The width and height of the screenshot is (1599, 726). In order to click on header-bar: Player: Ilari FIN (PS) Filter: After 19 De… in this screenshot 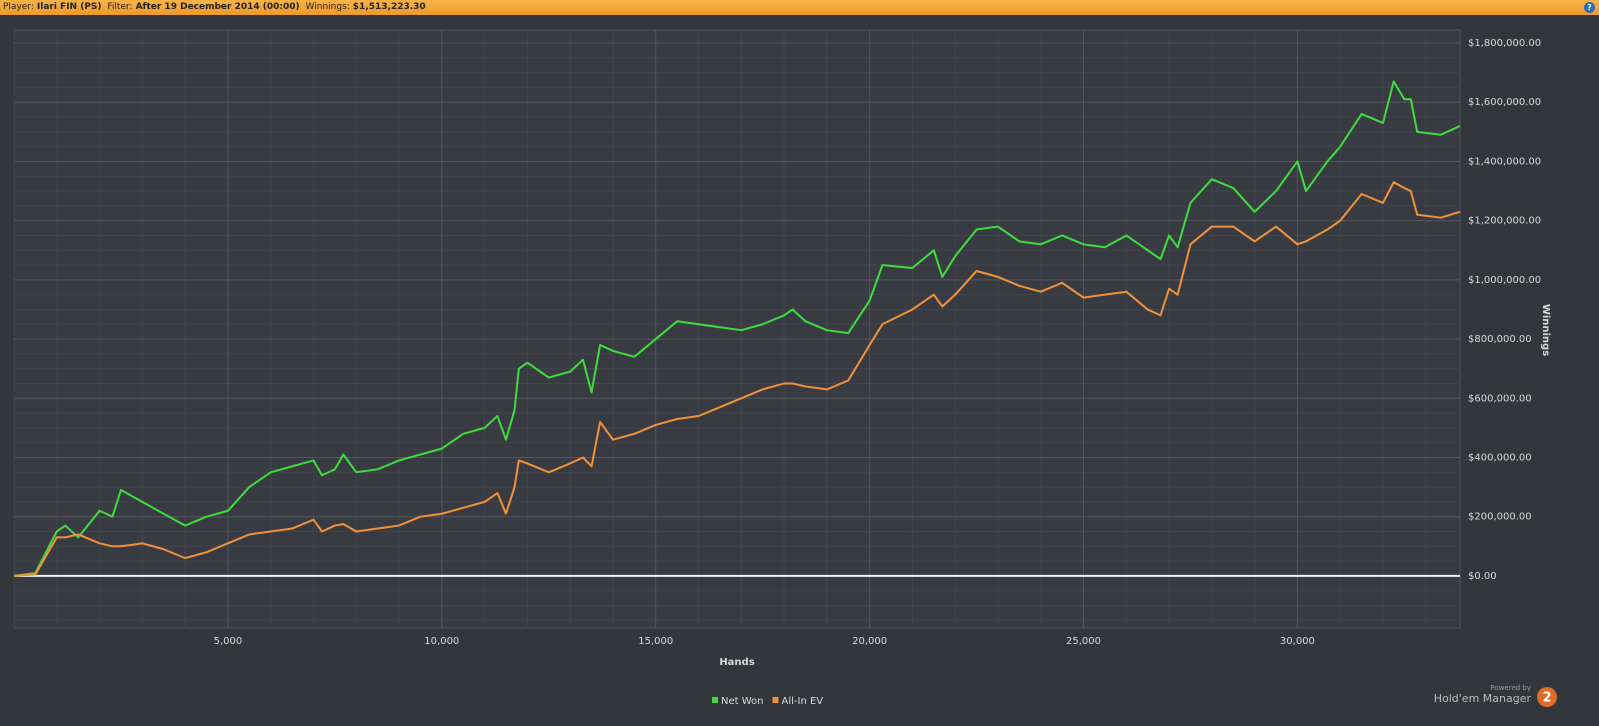, I will do `click(799, 7)`.